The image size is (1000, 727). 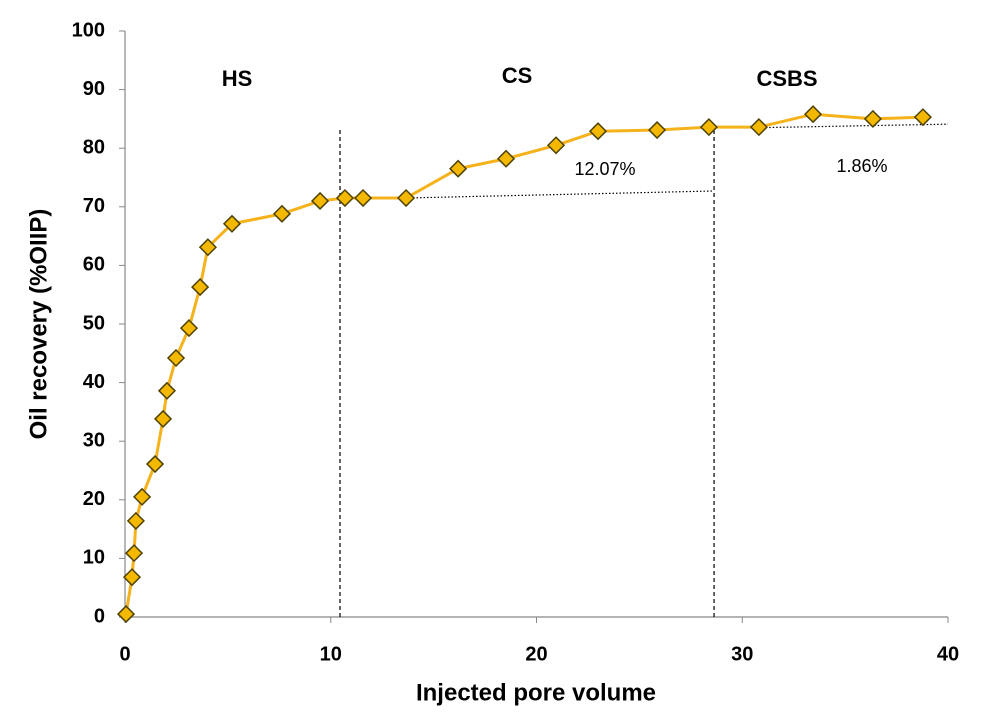 What do you see at coordinates (94, 323) in the screenshot?
I see `y-tick-label: 50` at bounding box center [94, 323].